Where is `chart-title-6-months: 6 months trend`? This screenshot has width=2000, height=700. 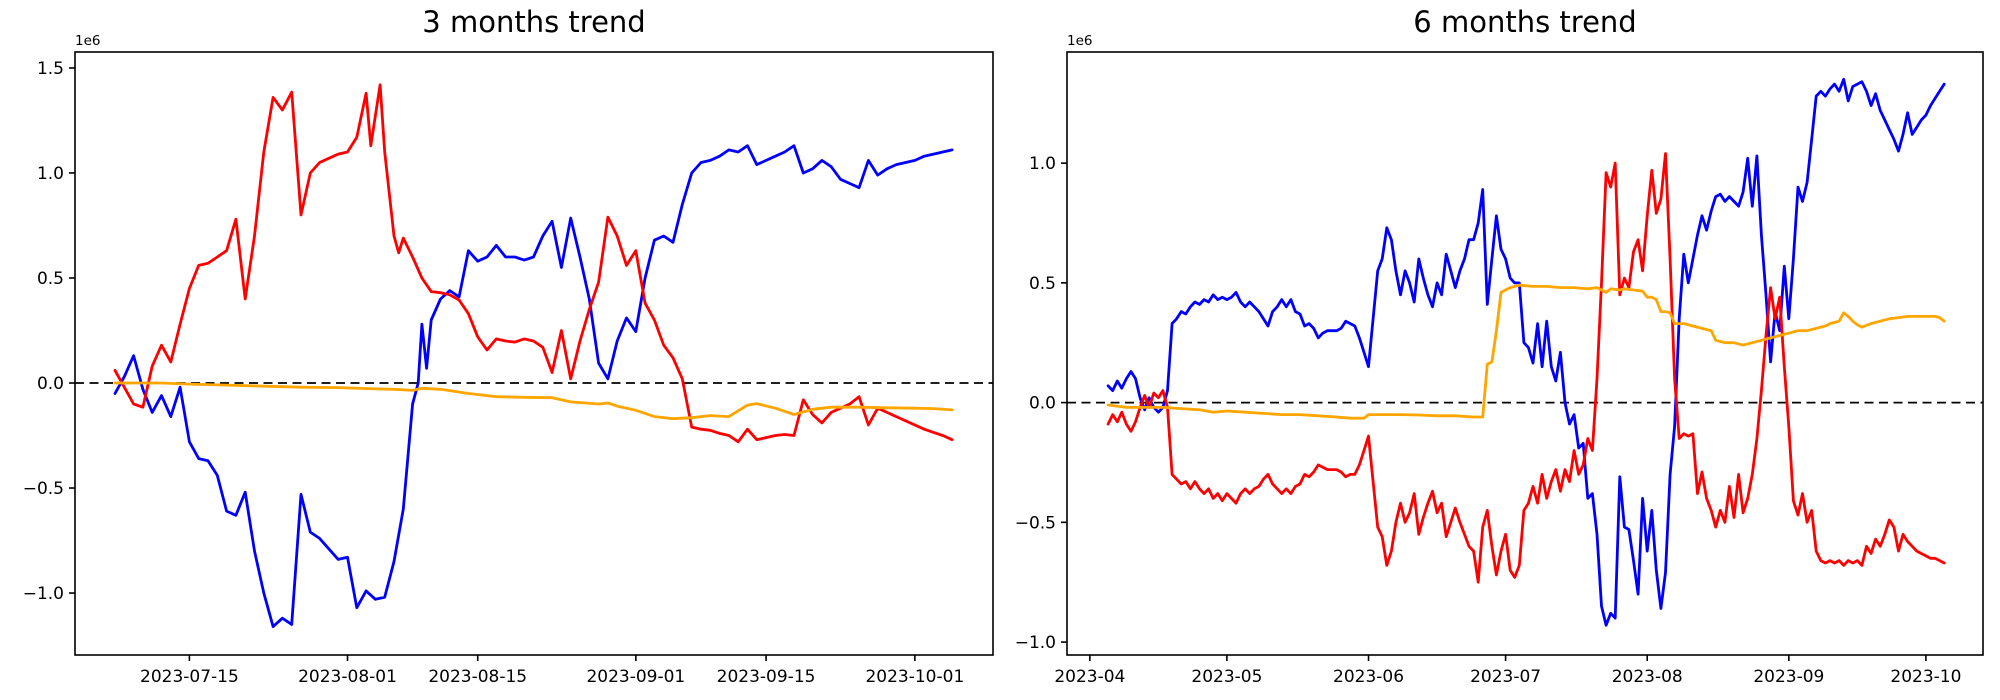 chart-title-6-months: 6 months trend is located at coordinates (1525, 22).